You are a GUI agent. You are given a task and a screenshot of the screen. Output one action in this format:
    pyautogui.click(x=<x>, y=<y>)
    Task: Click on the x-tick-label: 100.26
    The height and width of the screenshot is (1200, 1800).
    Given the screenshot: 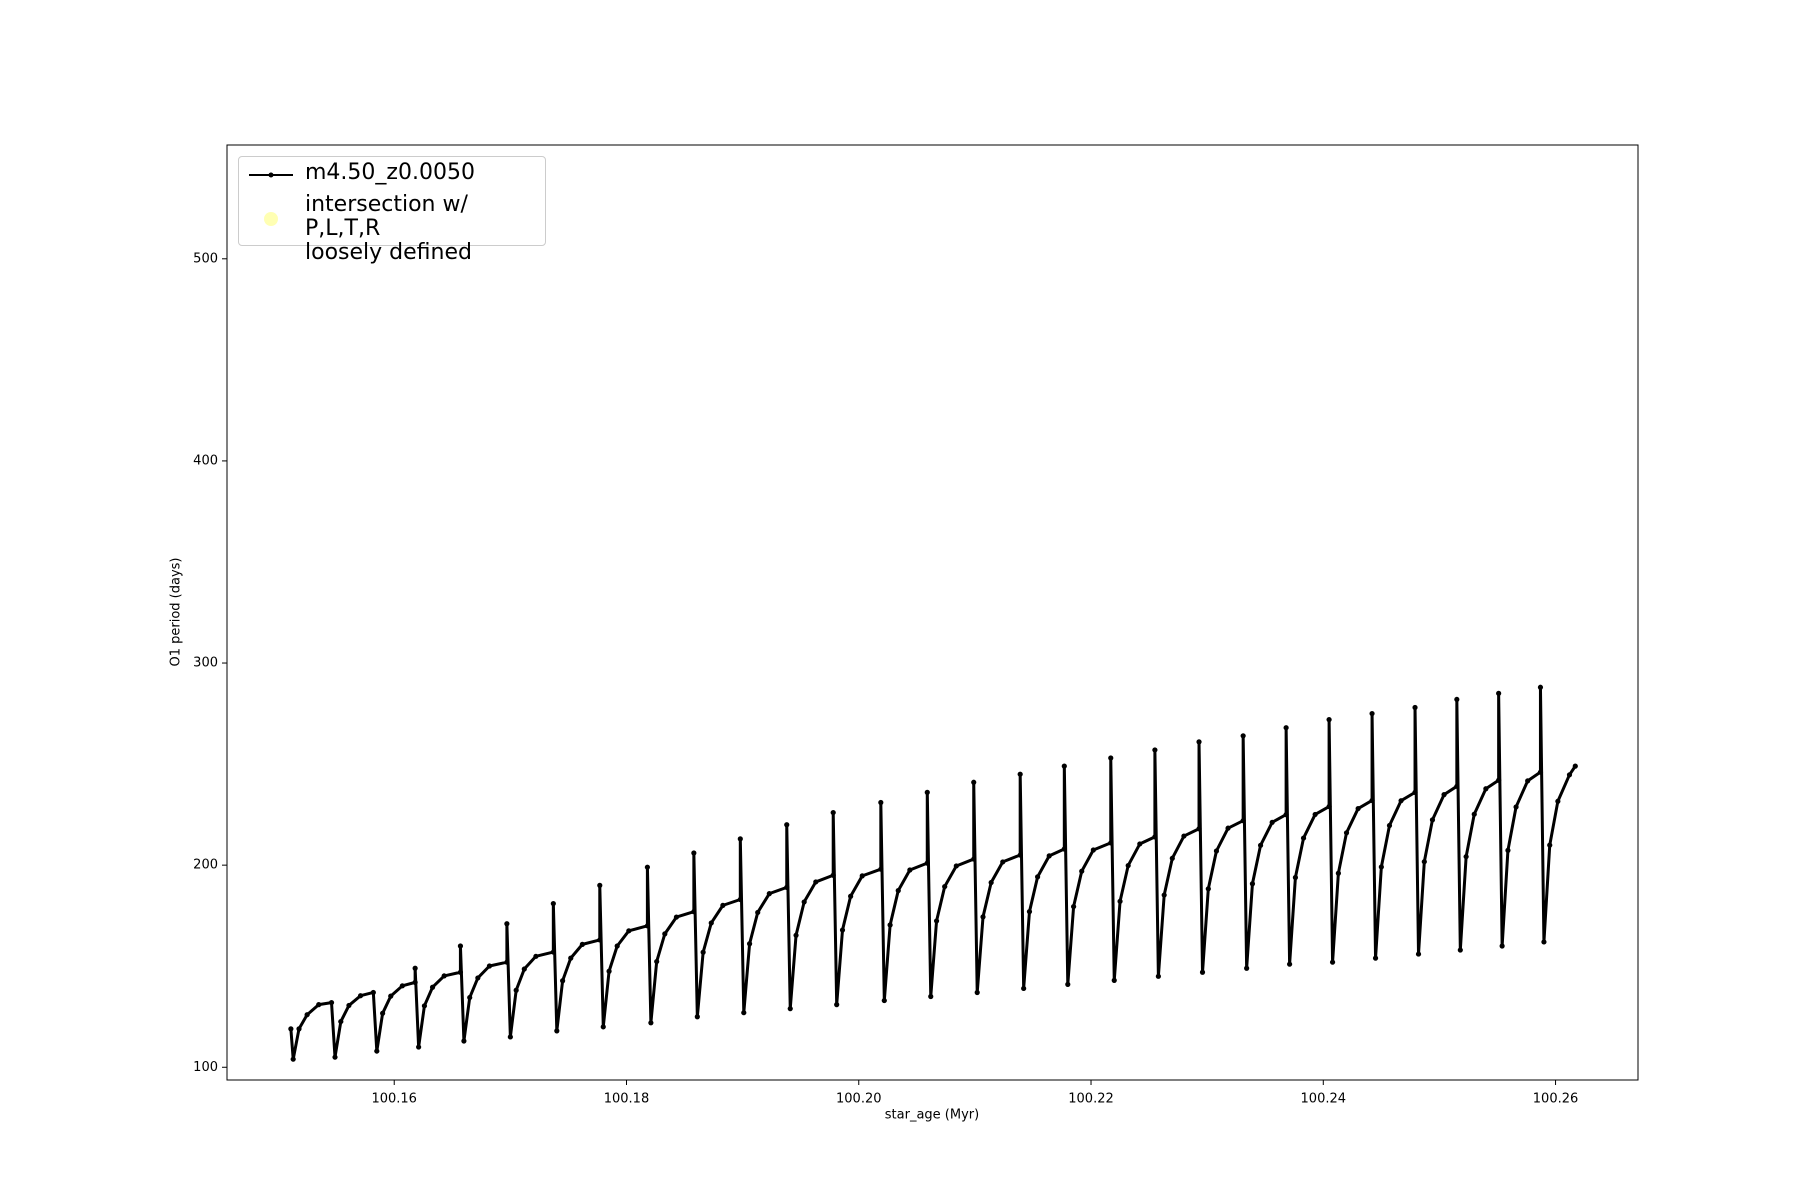 What is the action you would take?
    pyautogui.click(x=1556, y=1099)
    